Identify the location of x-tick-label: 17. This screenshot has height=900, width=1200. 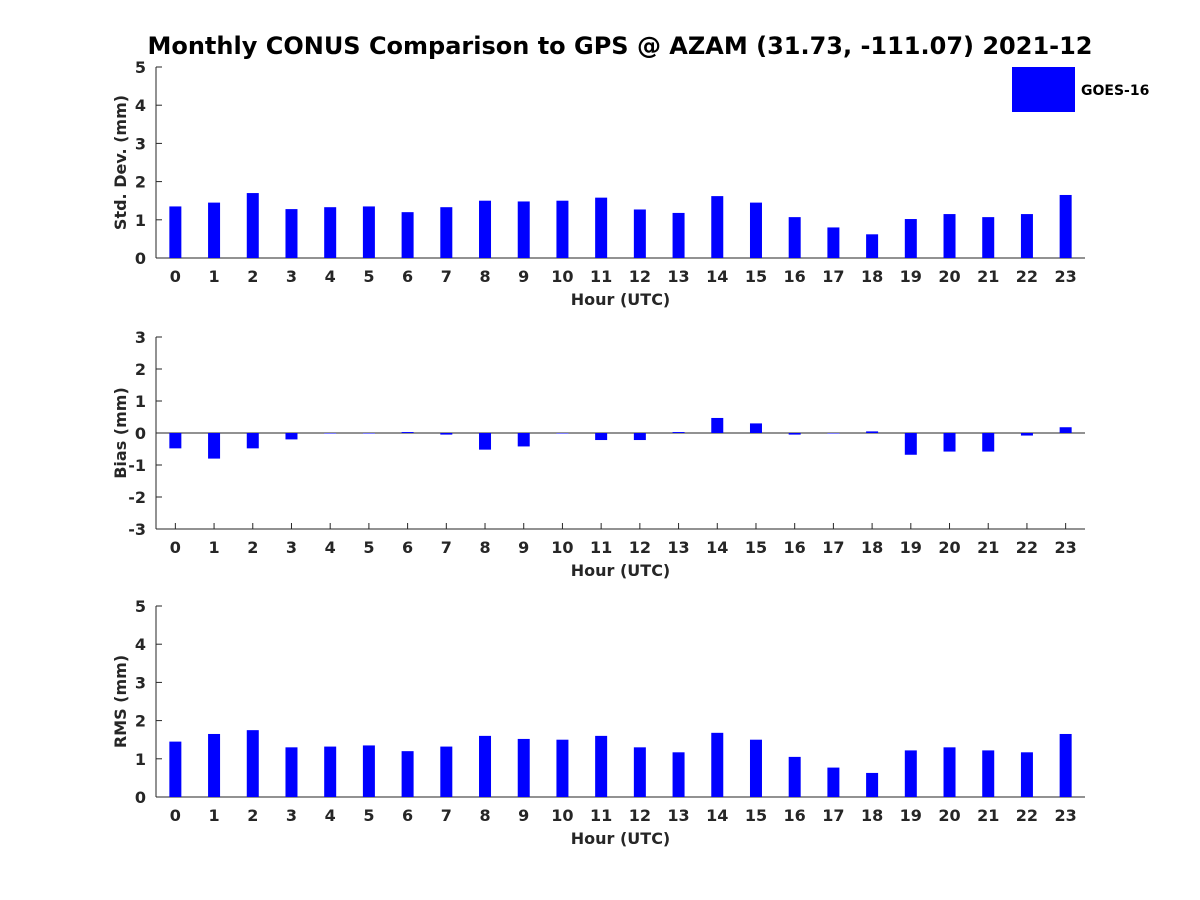
(833, 276).